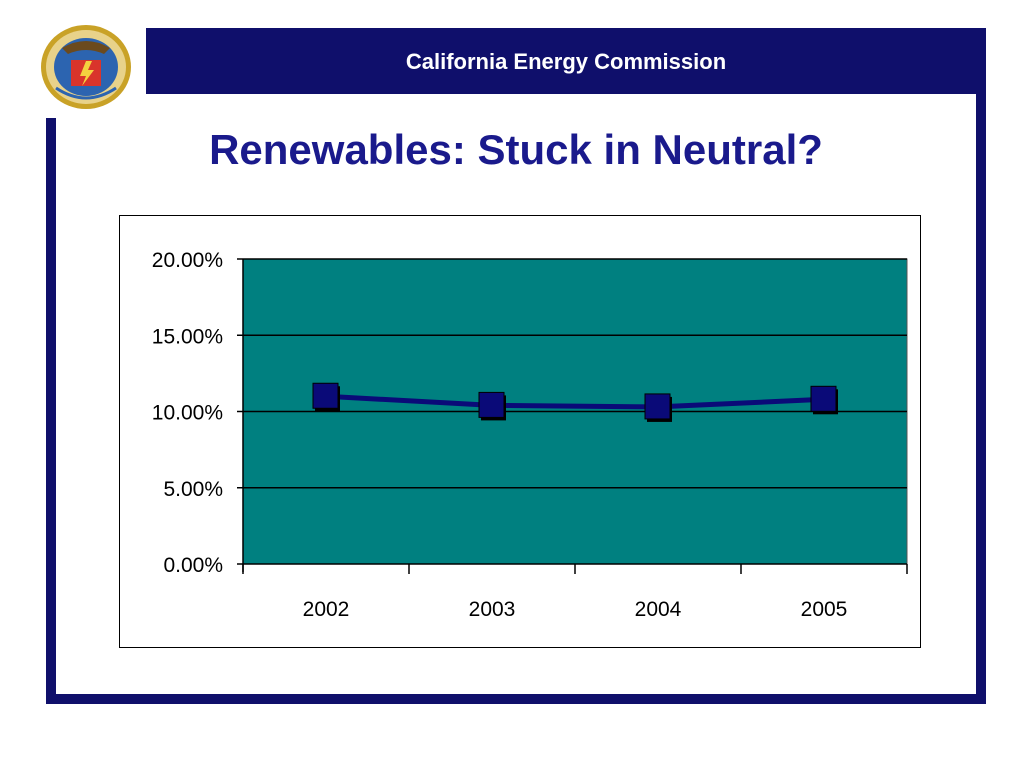 The width and height of the screenshot is (1024, 768). Describe the element at coordinates (566, 61) in the screenshot. I see `header-organization: California Energy Commission` at that location.